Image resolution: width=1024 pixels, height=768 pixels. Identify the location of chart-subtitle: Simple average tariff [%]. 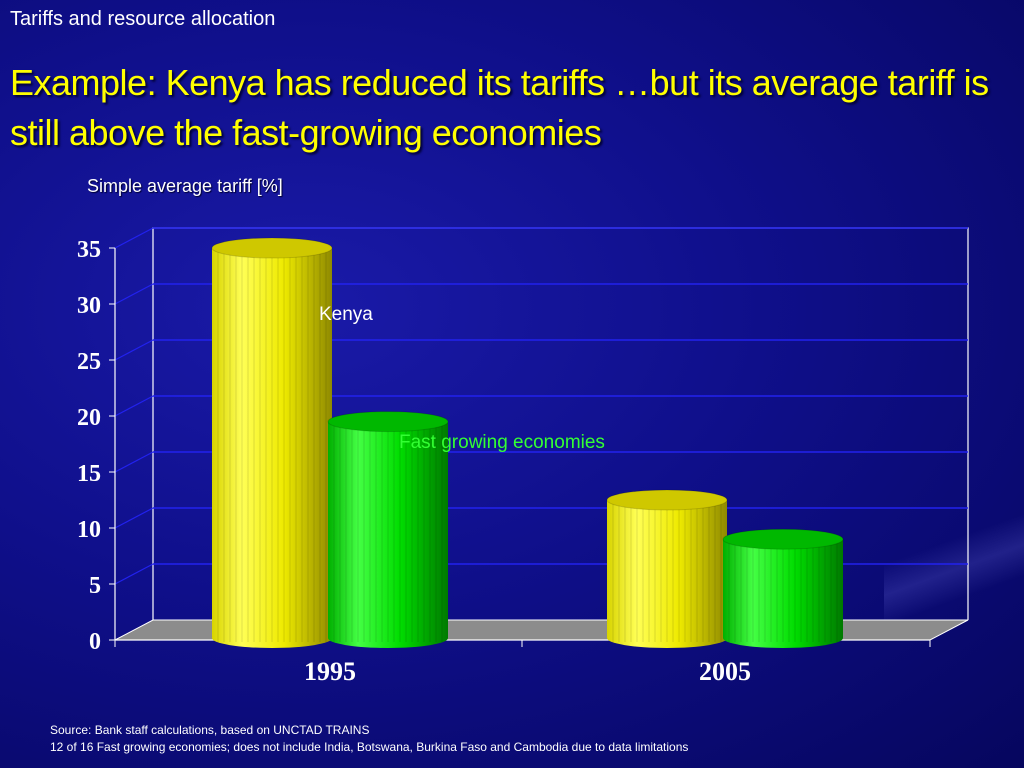
(185, 186).